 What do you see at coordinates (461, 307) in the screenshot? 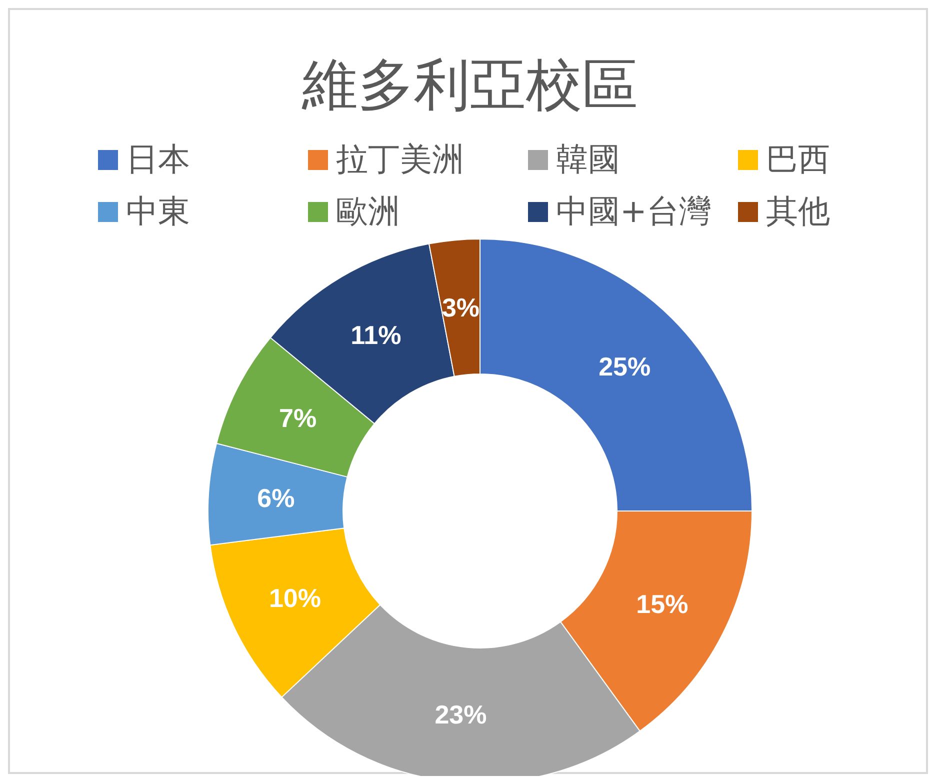
I see `data-label: 3%` at bounding box center [461, 307].